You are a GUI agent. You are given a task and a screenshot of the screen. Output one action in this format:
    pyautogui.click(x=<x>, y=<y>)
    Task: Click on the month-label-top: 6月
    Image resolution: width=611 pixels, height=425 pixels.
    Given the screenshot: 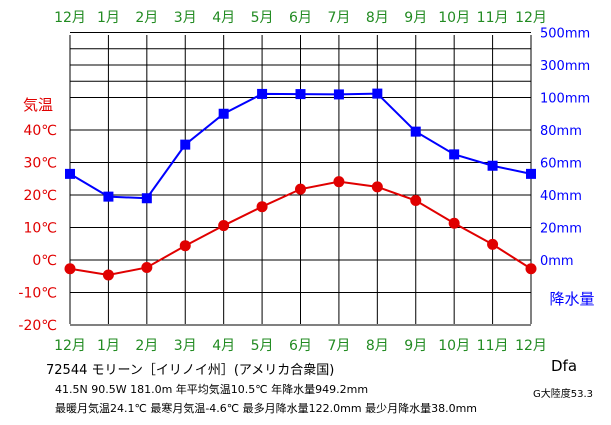 What is the action you would take?
    pyautogui.click(x=300, y=18)
    